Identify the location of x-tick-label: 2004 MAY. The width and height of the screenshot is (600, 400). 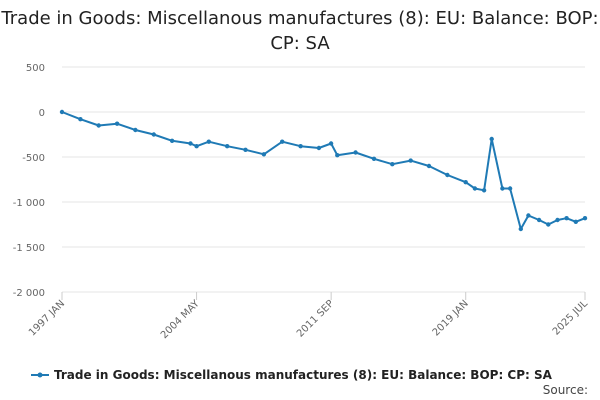
(180, 319).